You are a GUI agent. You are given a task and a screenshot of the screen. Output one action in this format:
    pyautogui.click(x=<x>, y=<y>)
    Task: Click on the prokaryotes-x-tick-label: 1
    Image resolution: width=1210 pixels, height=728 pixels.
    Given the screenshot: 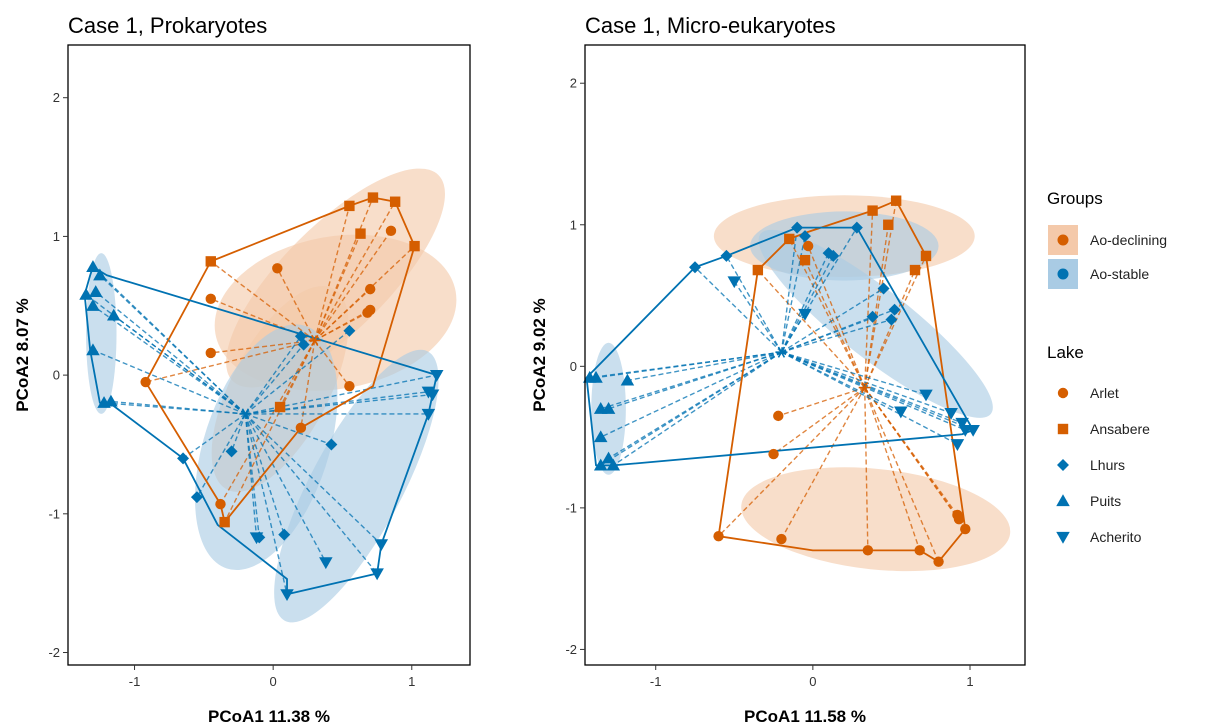 What is the action you would take?
    pyautogui.click(x=411, y=681)
    